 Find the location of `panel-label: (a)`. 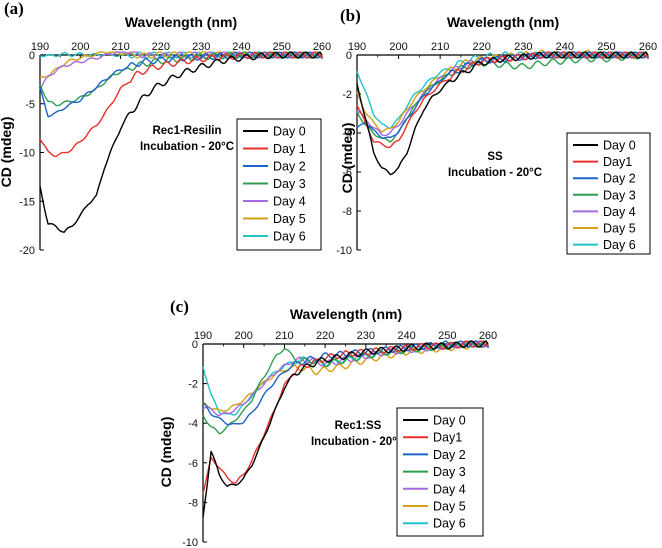

panel-label: (a) is located at coordinates (14, 9).